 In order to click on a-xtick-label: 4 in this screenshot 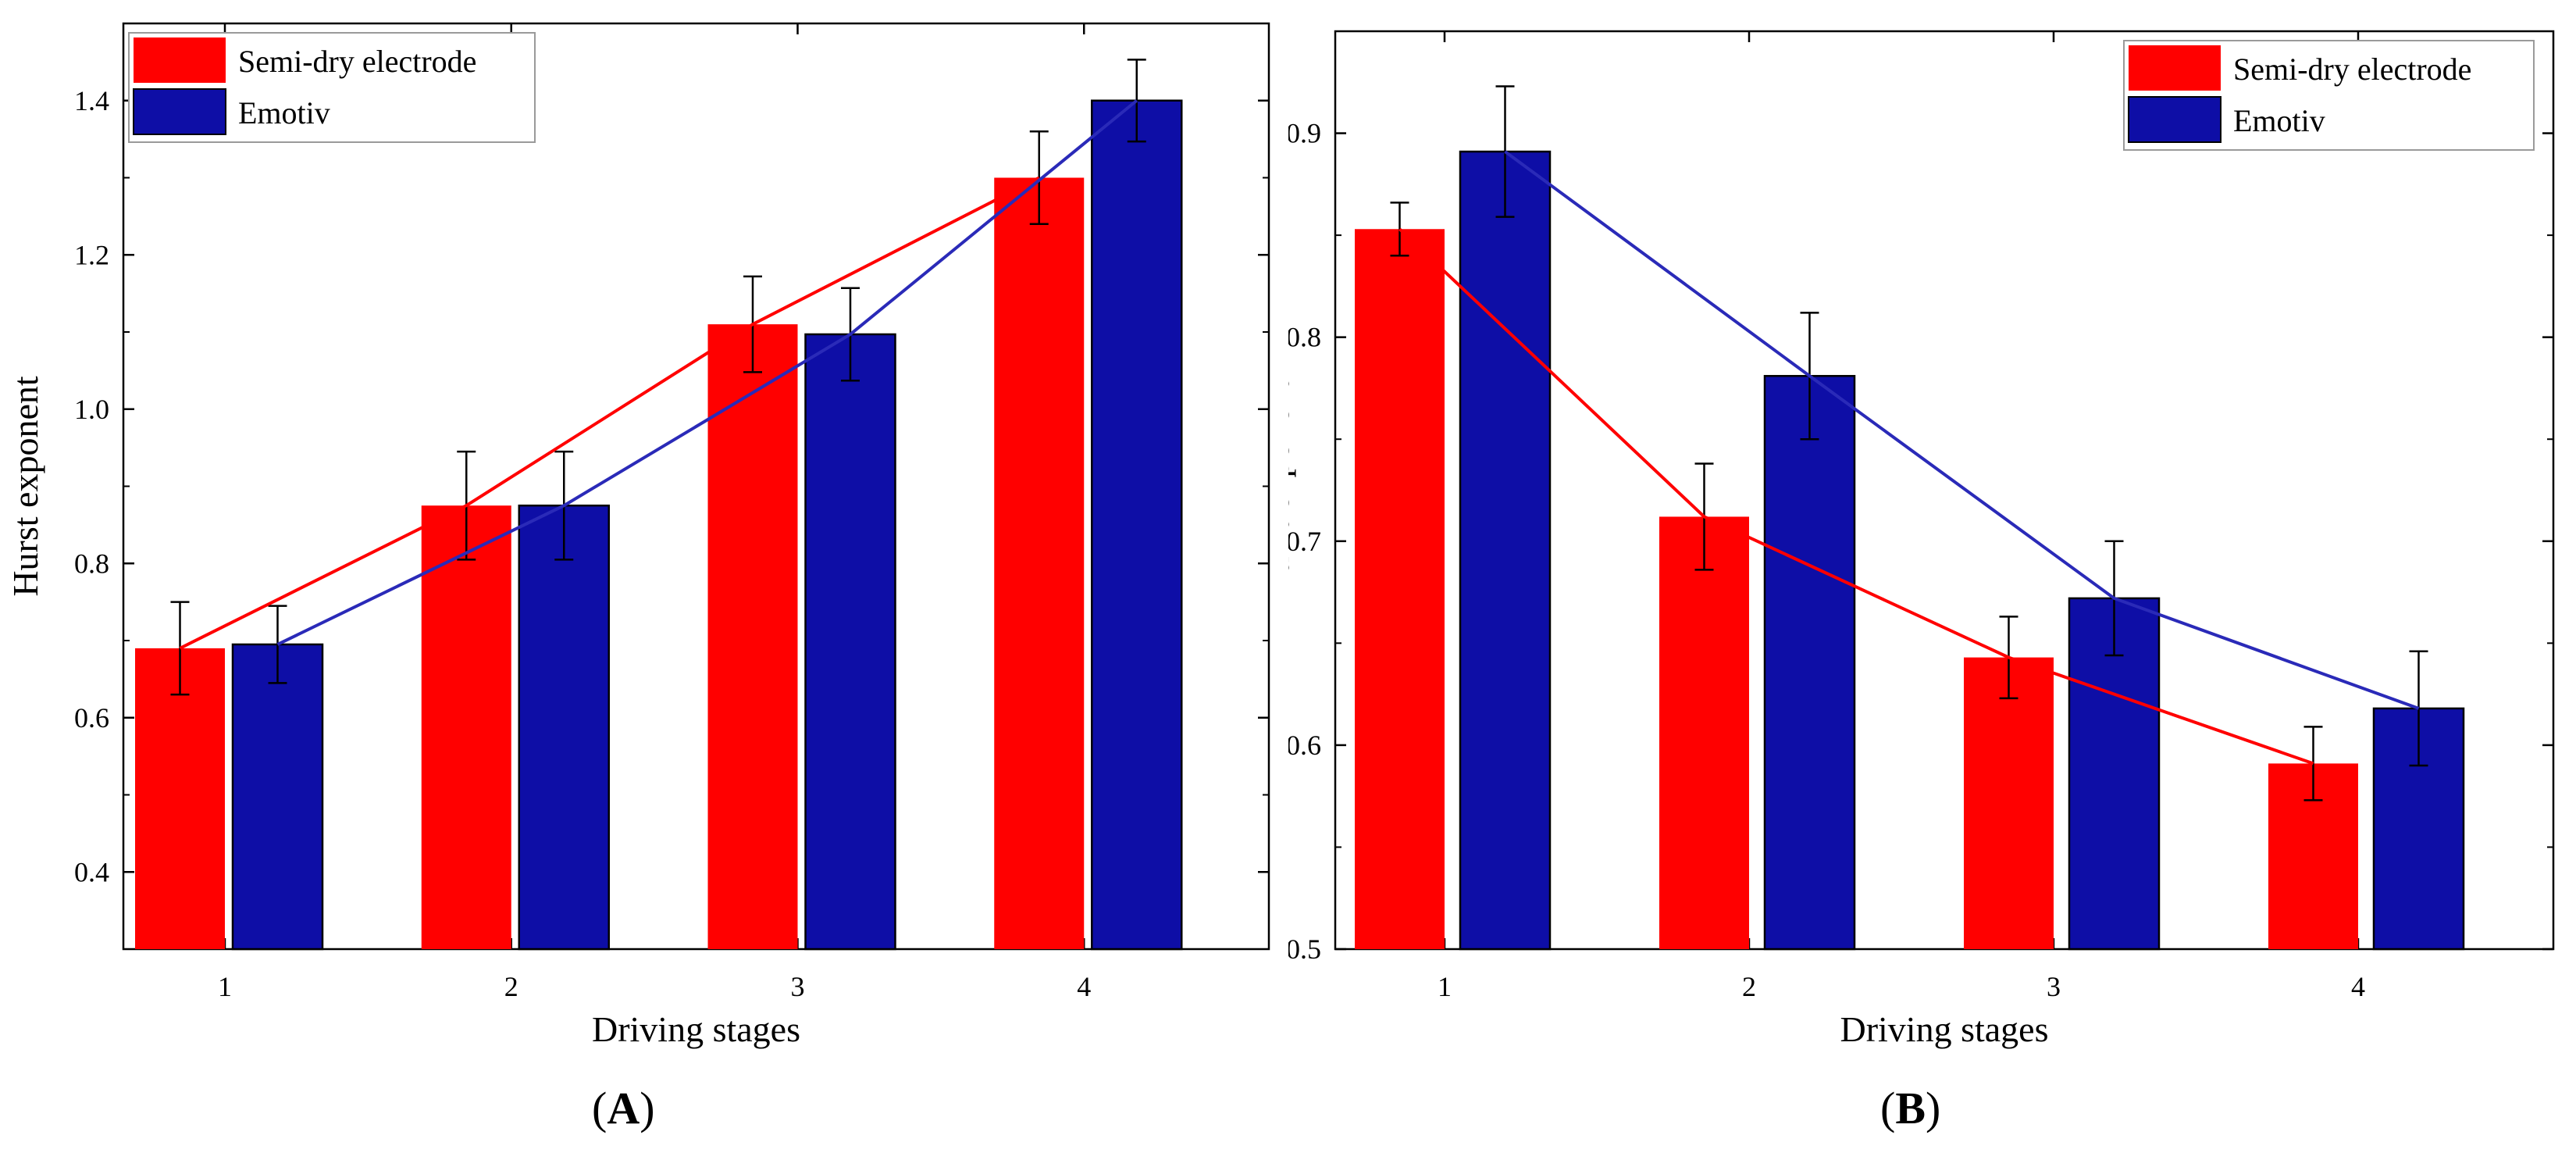, I will do `click(1084, 986)`.